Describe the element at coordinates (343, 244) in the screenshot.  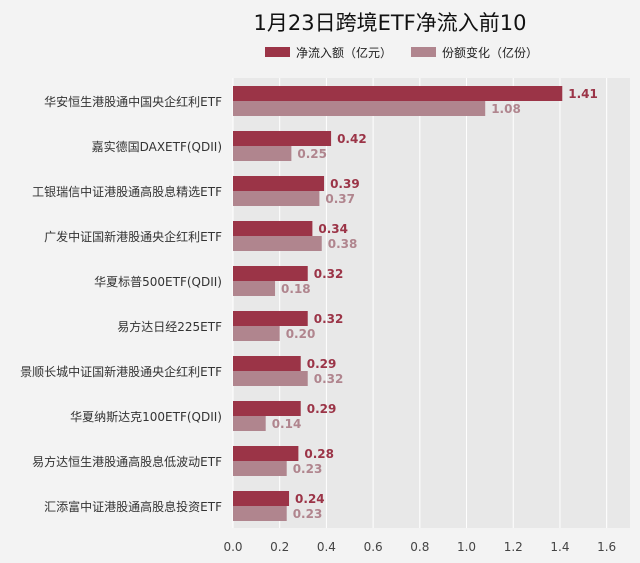
I see `data-label: 0.38` at that location.